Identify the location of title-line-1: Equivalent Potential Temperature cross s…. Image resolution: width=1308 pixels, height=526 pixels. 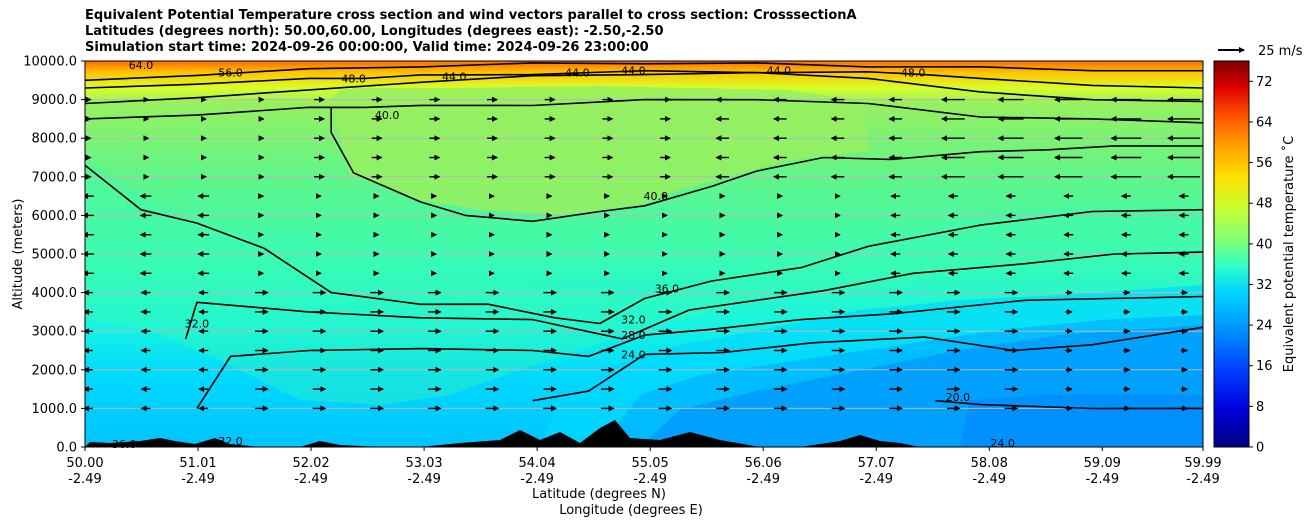
(471, 15).